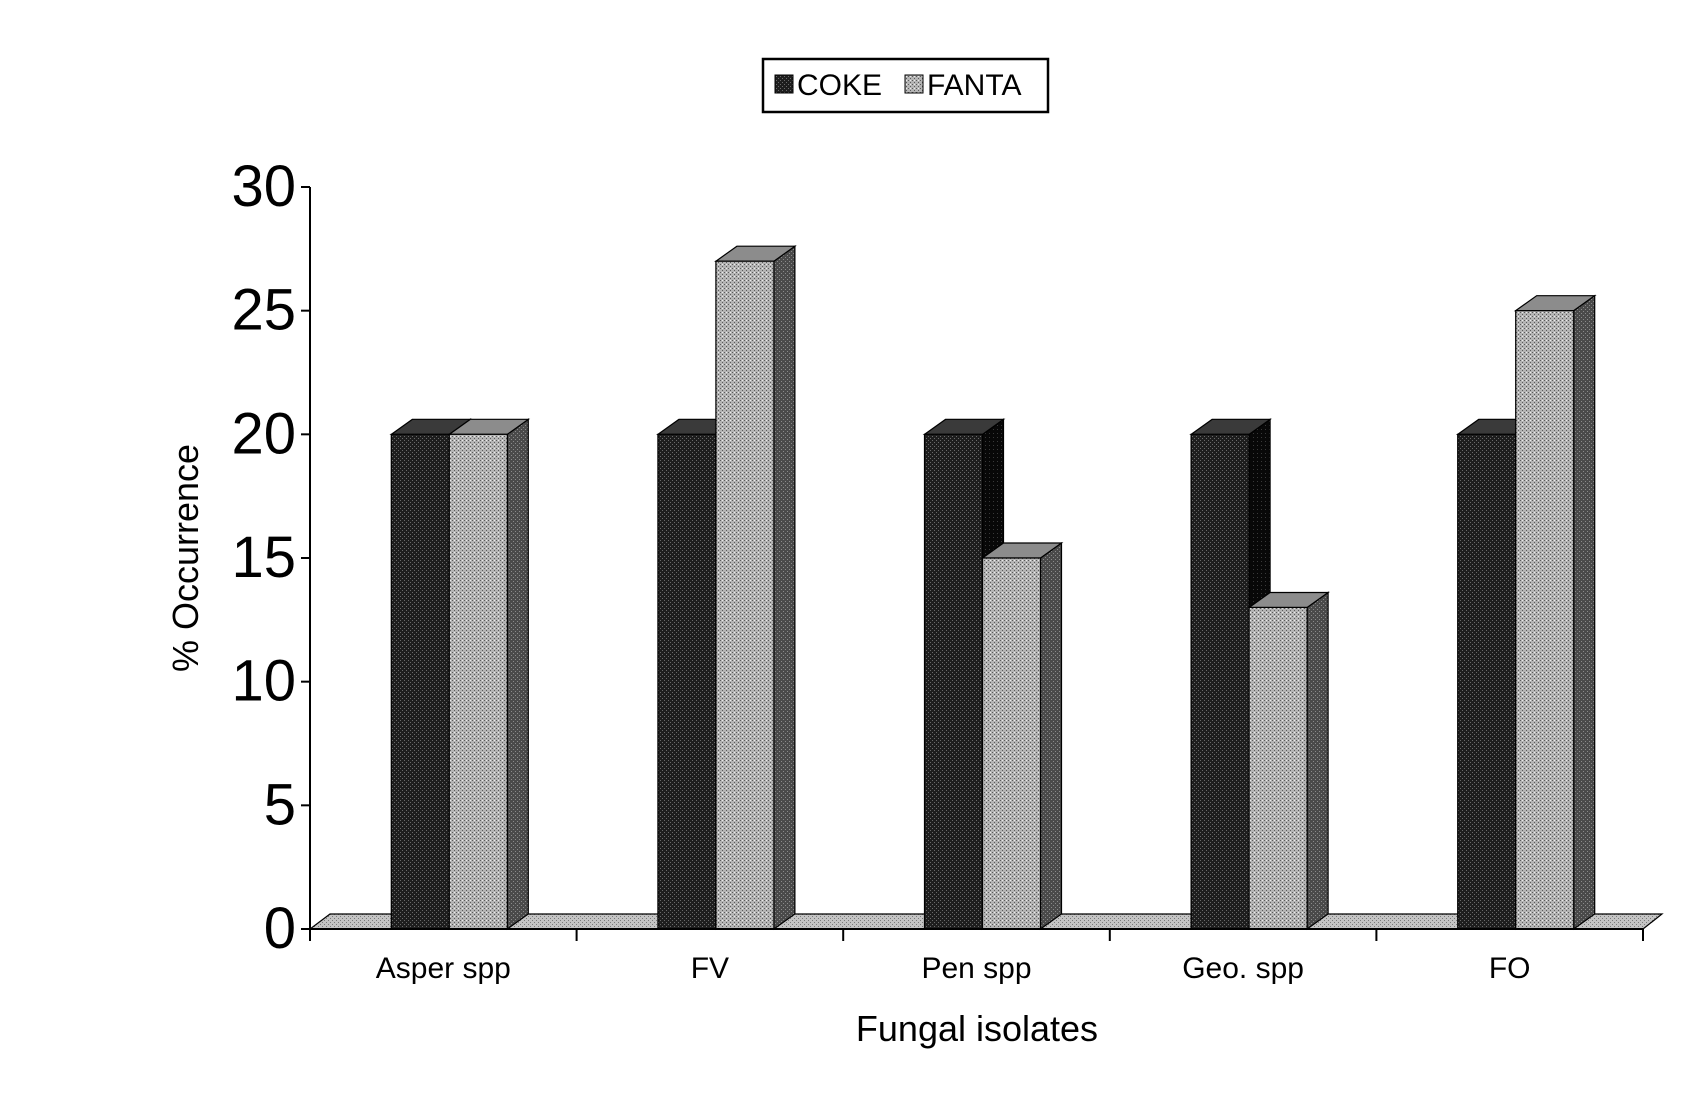 Image resolution: width=1685 pixels, height=1099 pixels. What do you see at coordinates (263, 681) in the screenshot?
I see `y-tick-label: 10` at bounding box center [263, 681].